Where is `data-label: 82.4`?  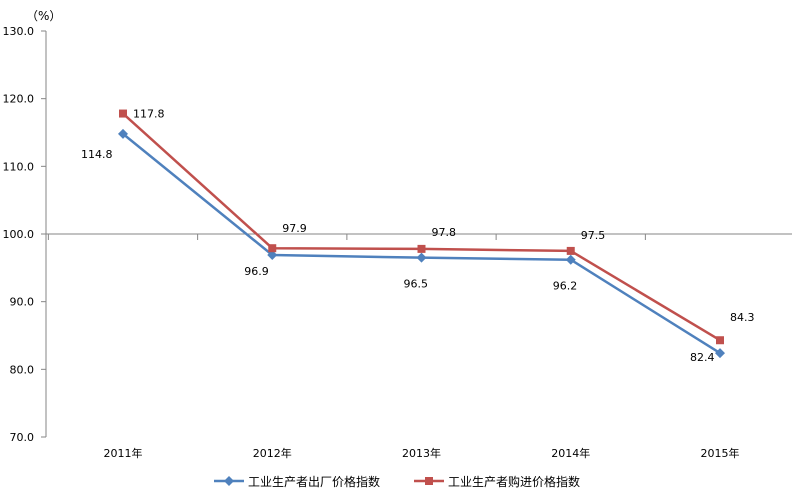
data-label: 82.4 is located at coordinates (702, 357).